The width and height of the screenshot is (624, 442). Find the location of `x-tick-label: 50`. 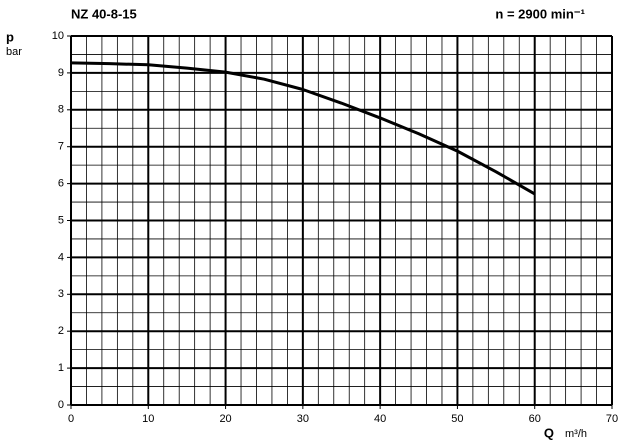

x-tick-label: 50 is located at coordinates (457, 419).